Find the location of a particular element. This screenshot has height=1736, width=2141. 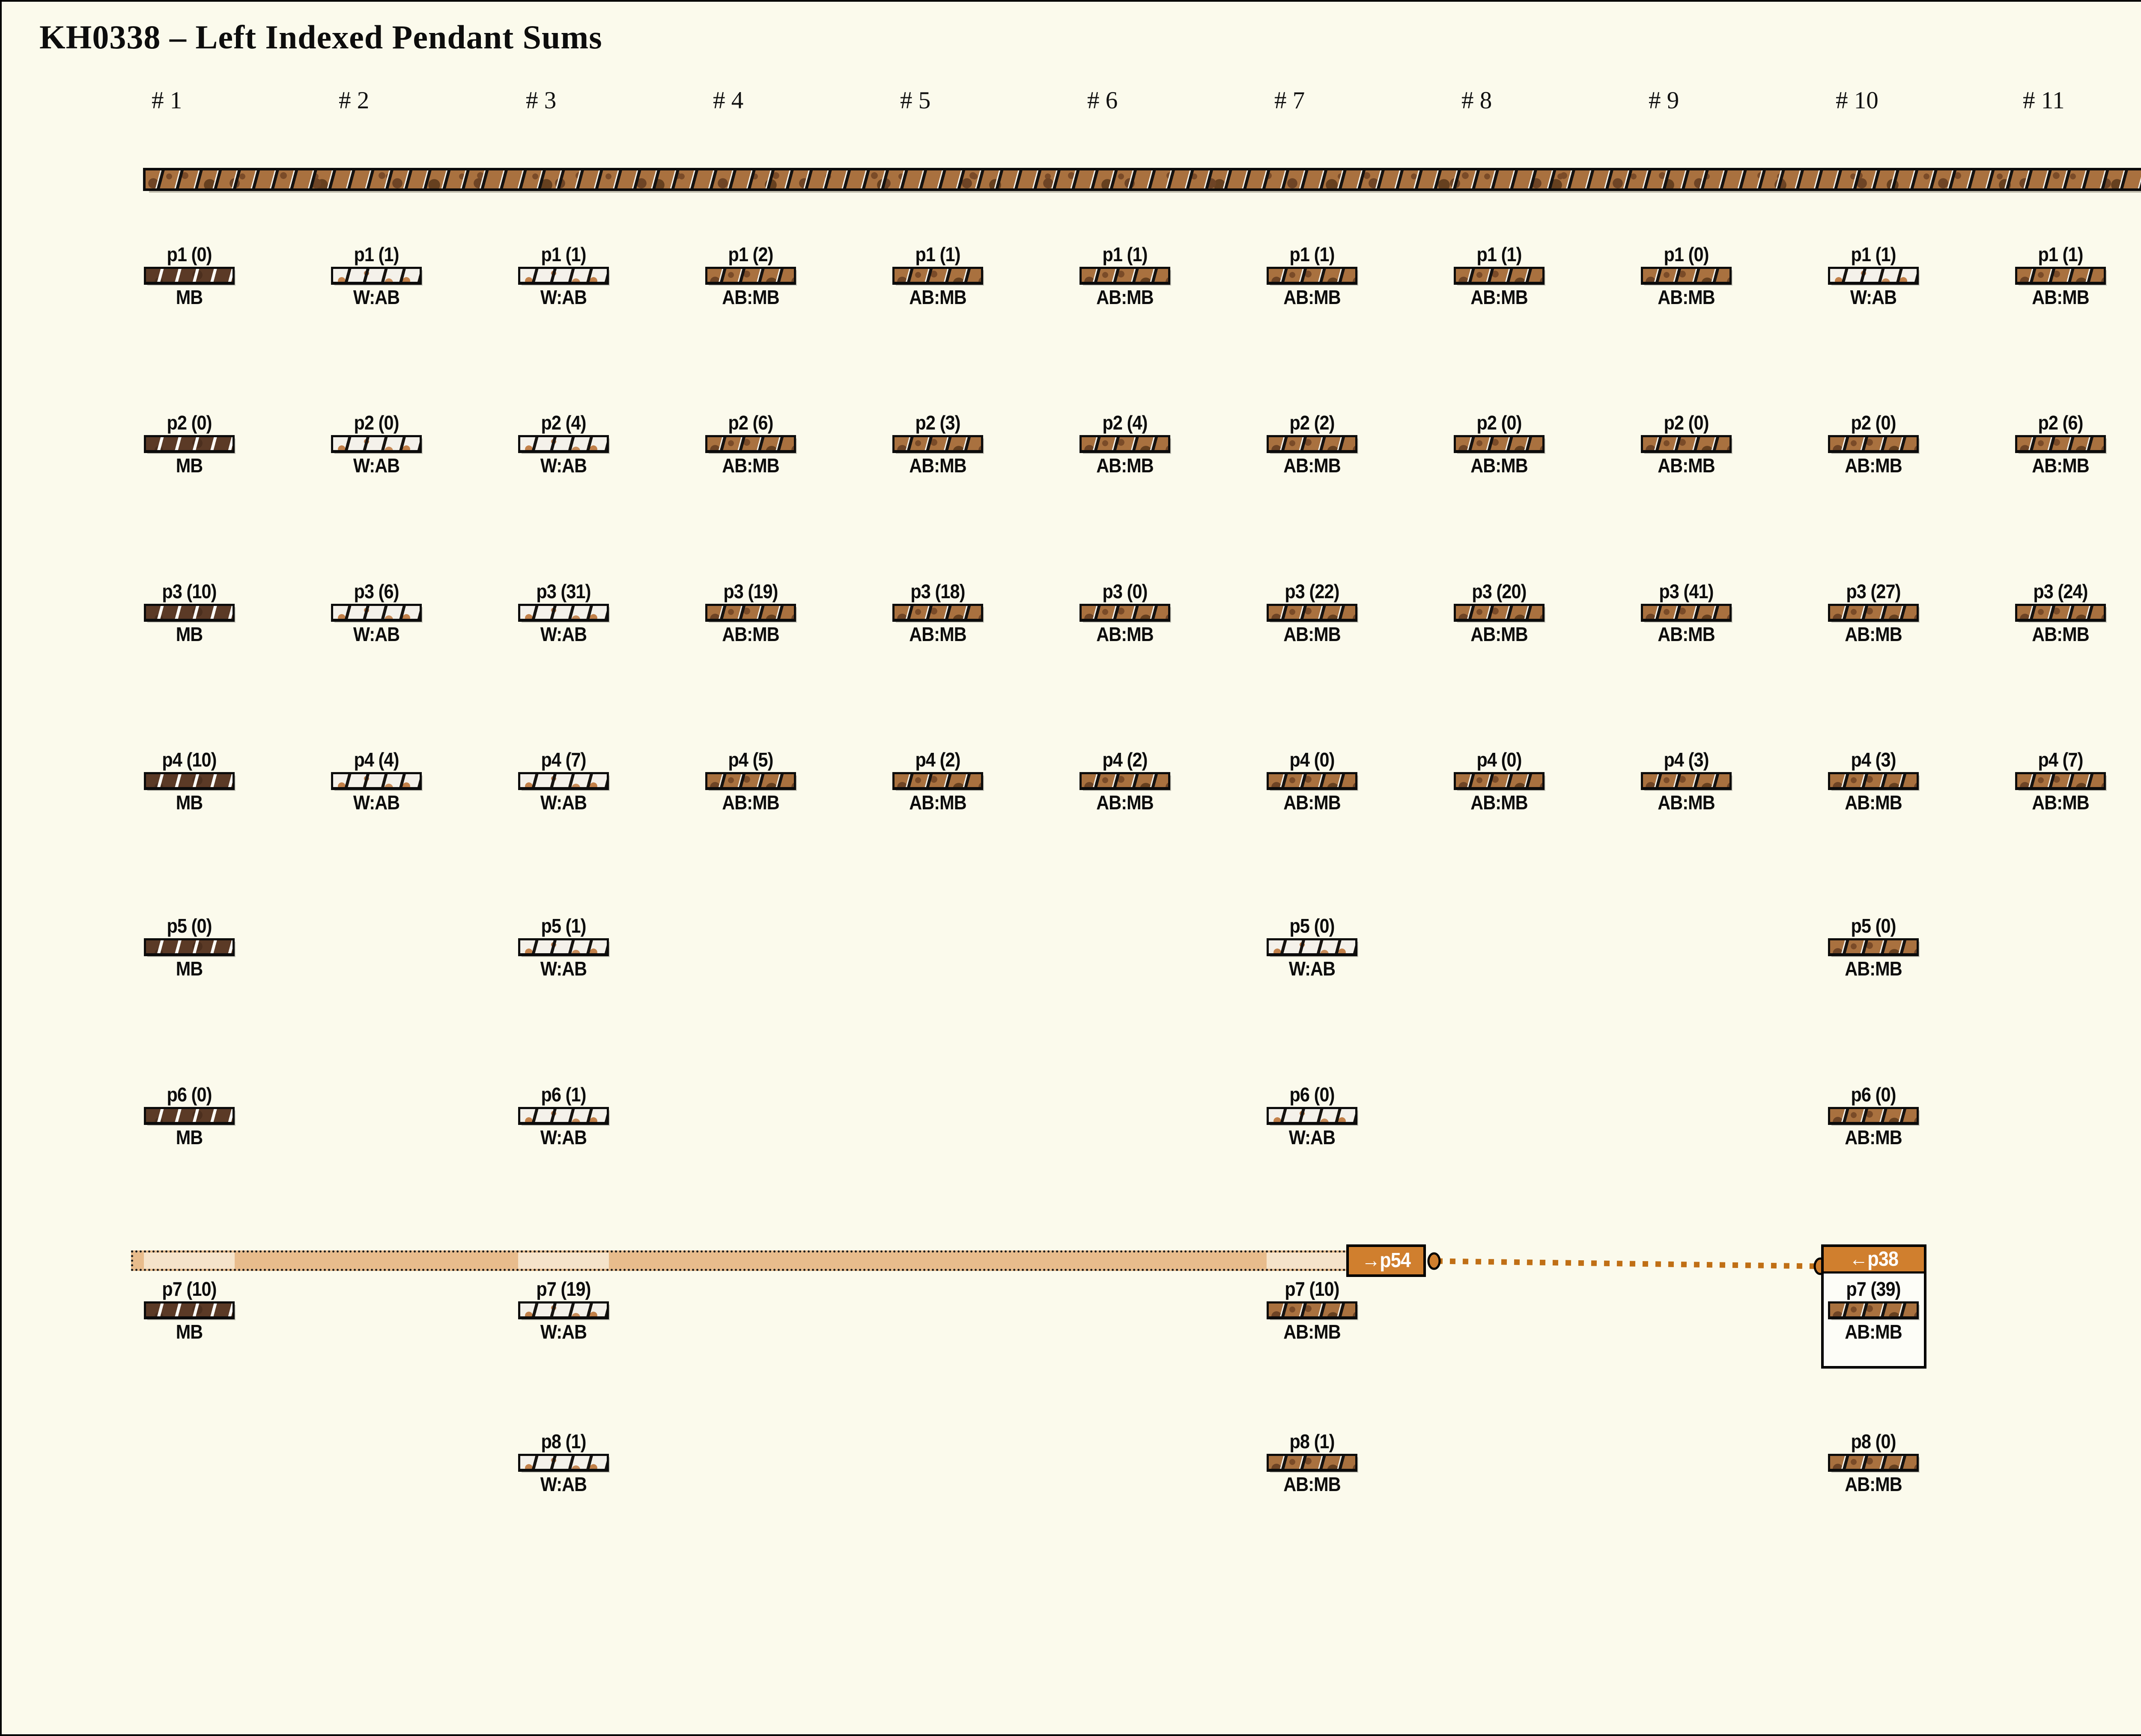

link-badge-p54: →p54 is located at coordinates (1386, 1260).